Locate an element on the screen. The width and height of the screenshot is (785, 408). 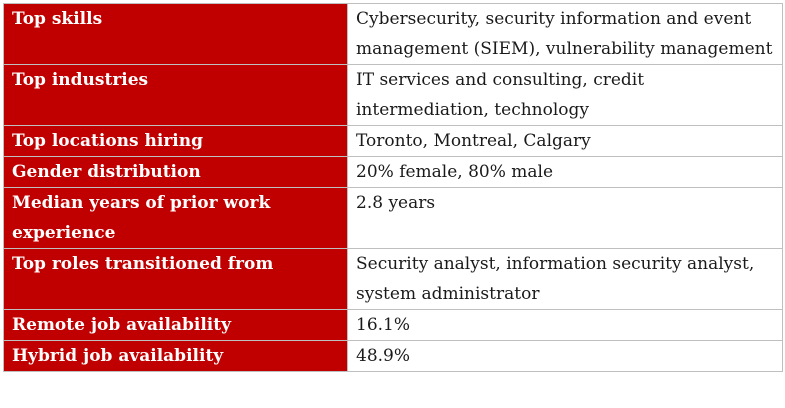
row-label: Median years of prior work experience is located at coordinates (175, 218).